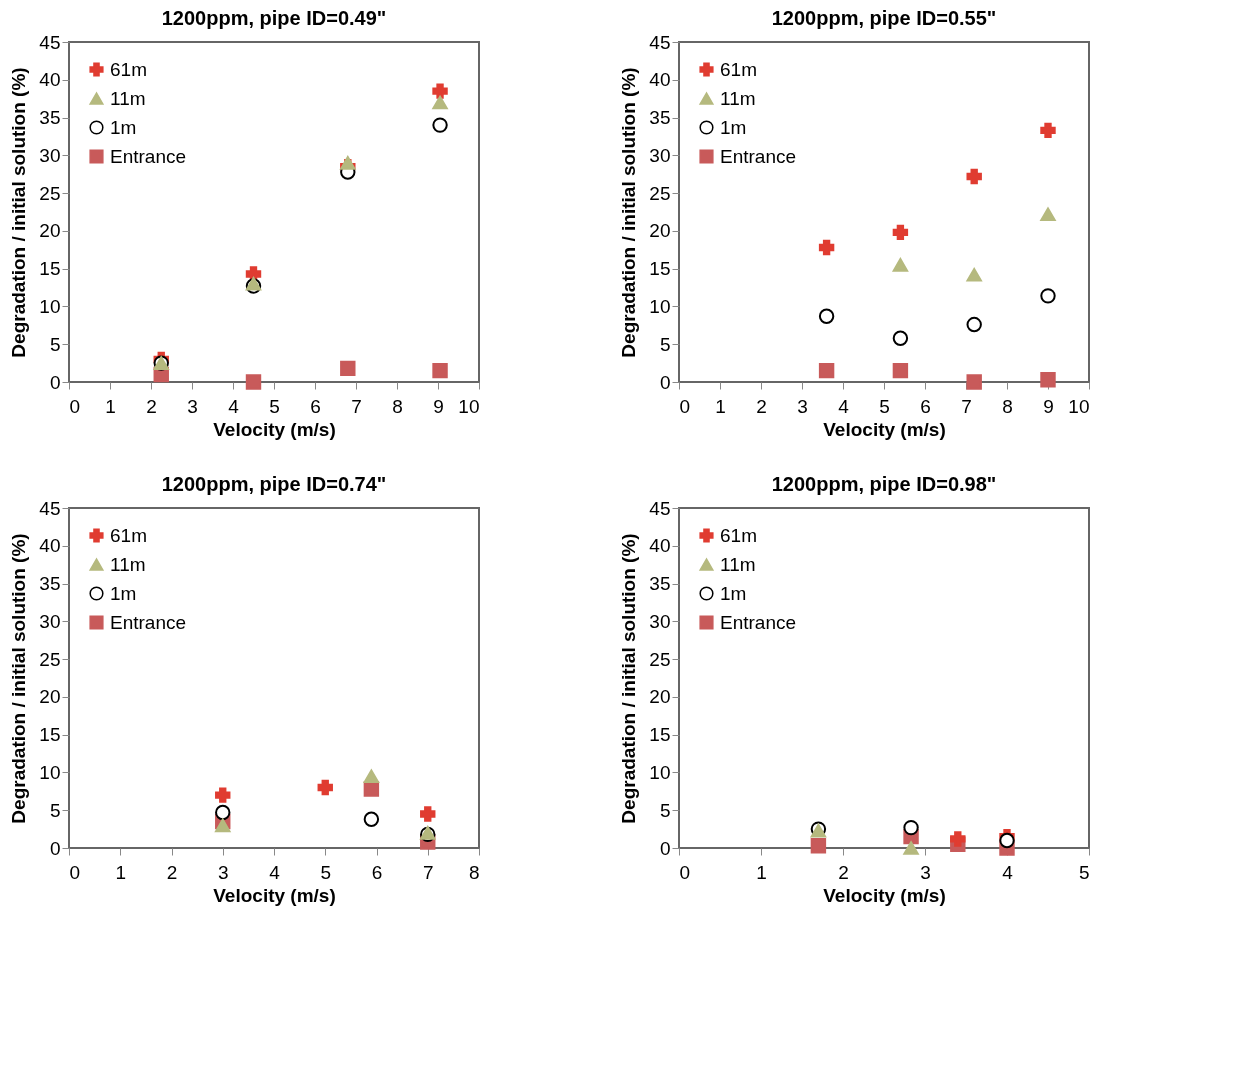  I want to click on chart-title: 1200ppm, pipe ID=0.55", so click(884, 18).